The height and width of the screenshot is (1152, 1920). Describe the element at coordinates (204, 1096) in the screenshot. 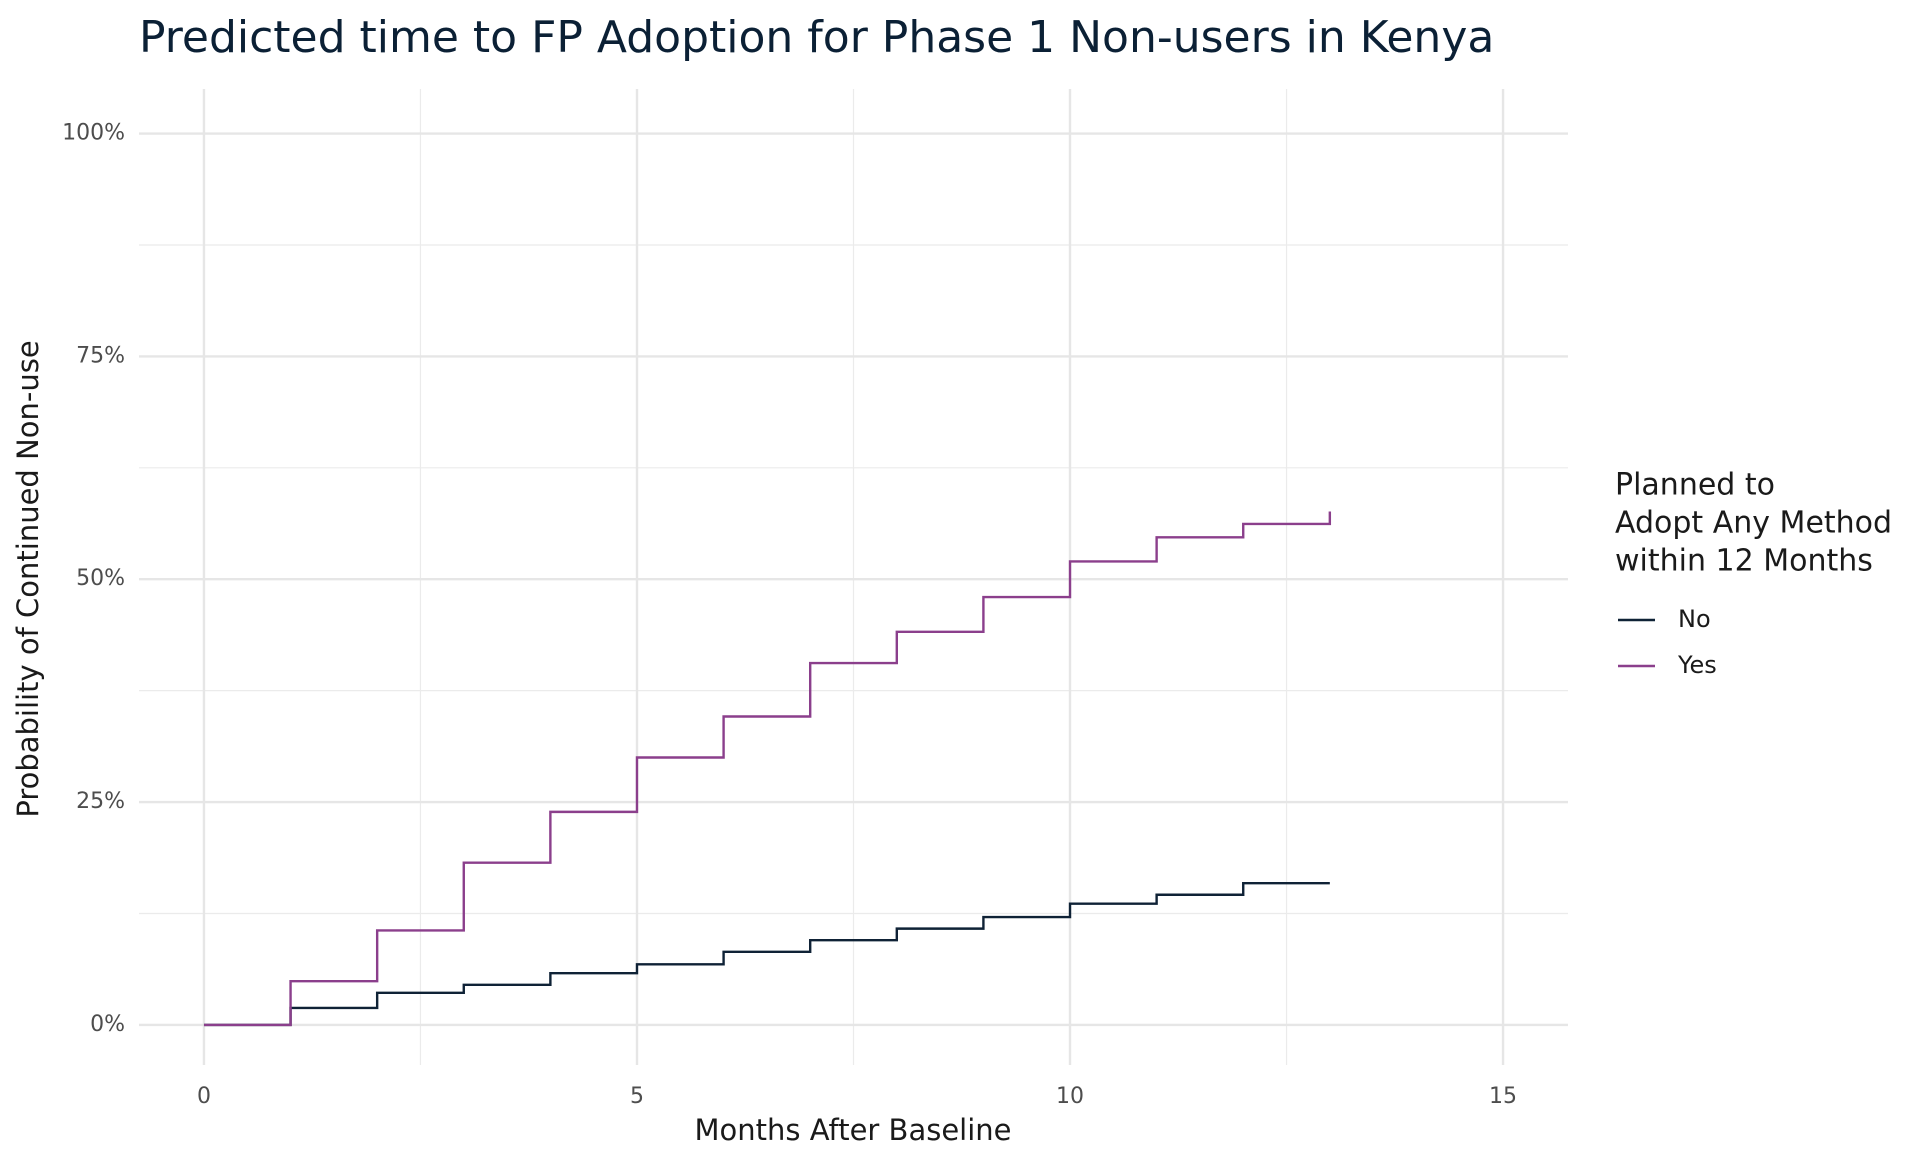

I see `x-tick-label: 0` at that location.